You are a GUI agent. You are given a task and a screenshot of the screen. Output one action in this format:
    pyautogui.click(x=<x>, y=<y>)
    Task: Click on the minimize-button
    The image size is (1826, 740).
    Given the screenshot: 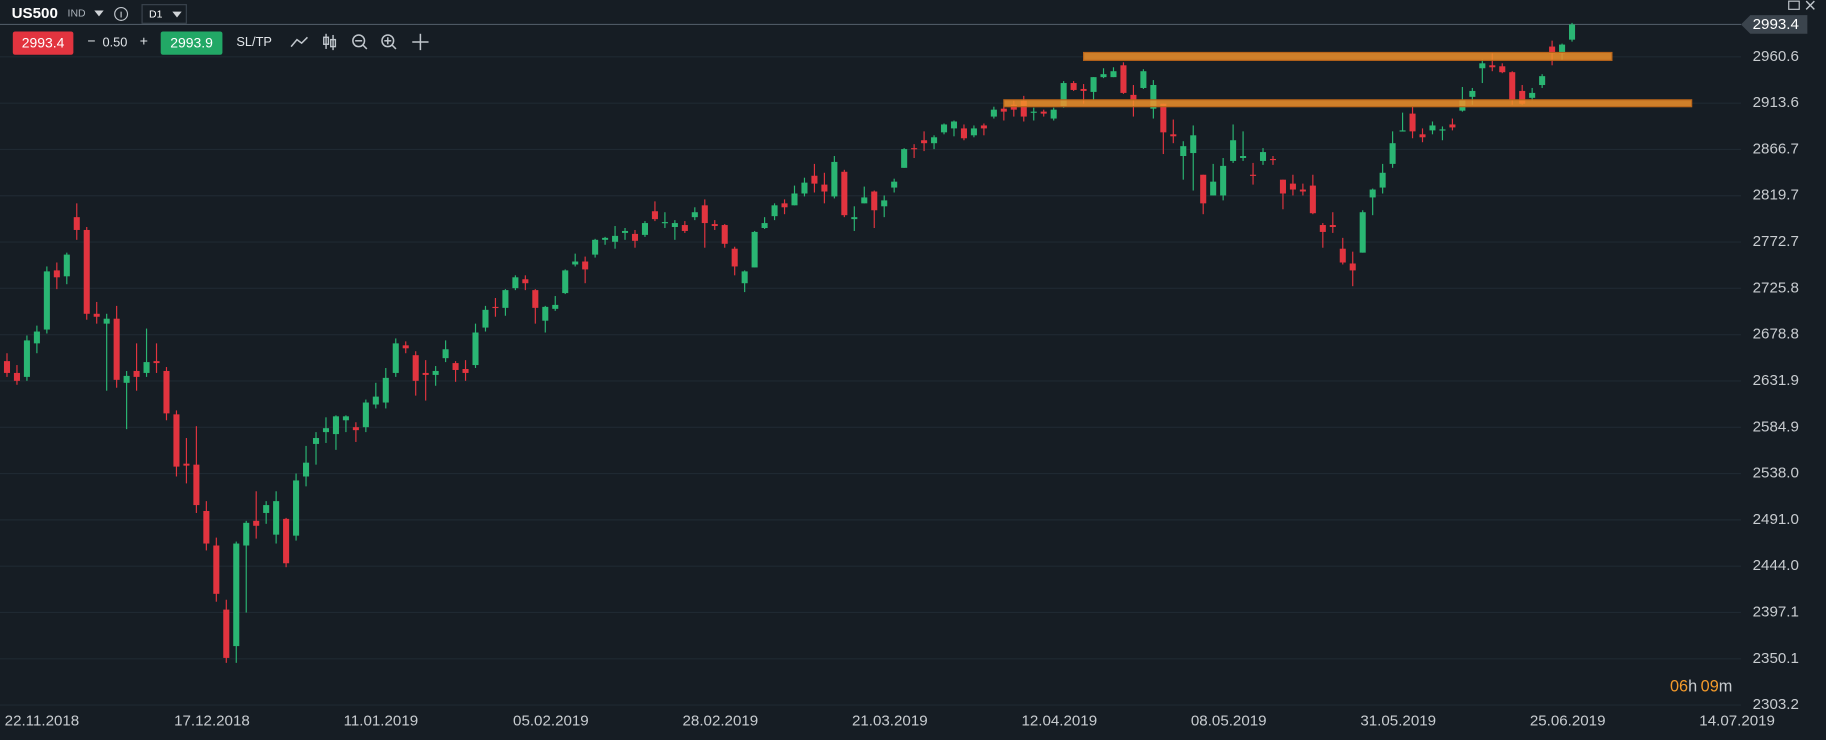 What is the action you would take?
    pyautogui.click(x=1794, y=5)
    